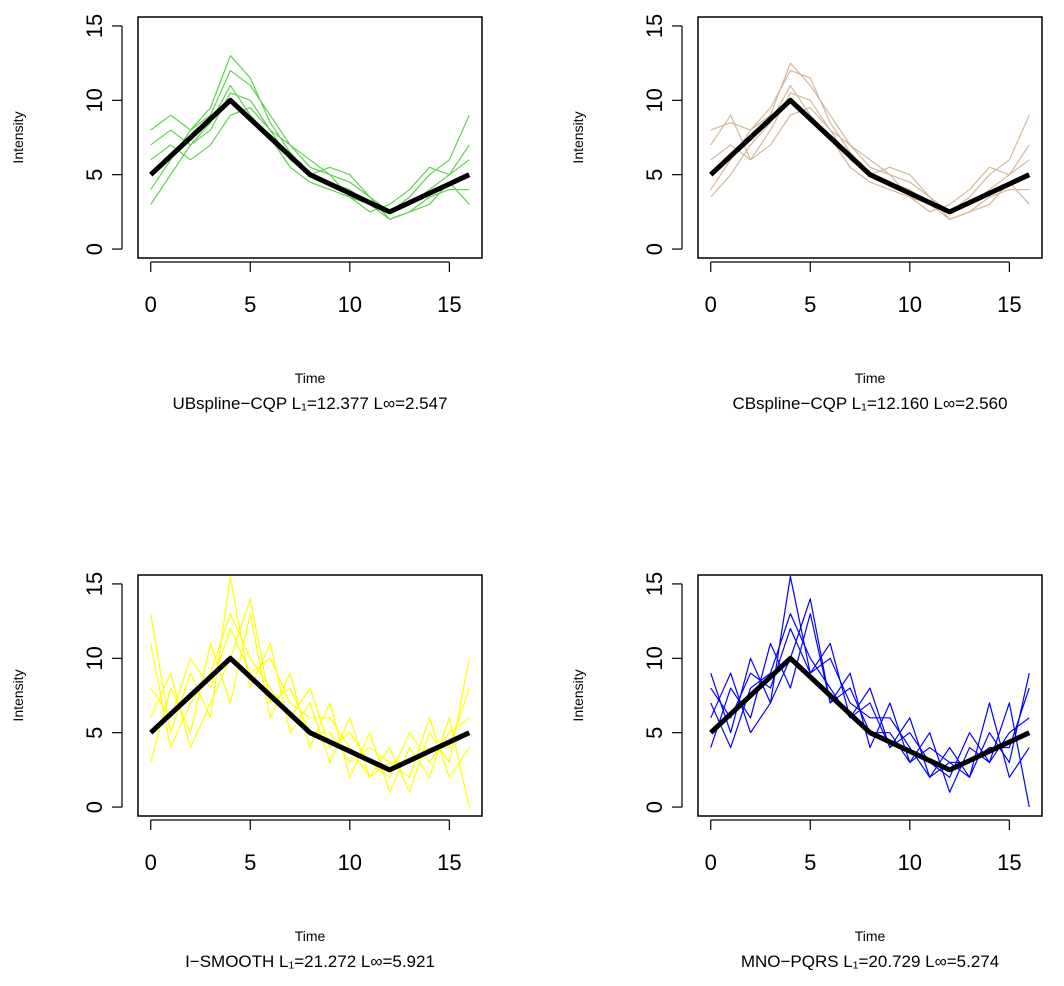 The width and height of the screenshot is (1064, 986). I want to click on subtitle: I−SMOOTH L₁=21.272 L∞=5.921, so click(310, 961).